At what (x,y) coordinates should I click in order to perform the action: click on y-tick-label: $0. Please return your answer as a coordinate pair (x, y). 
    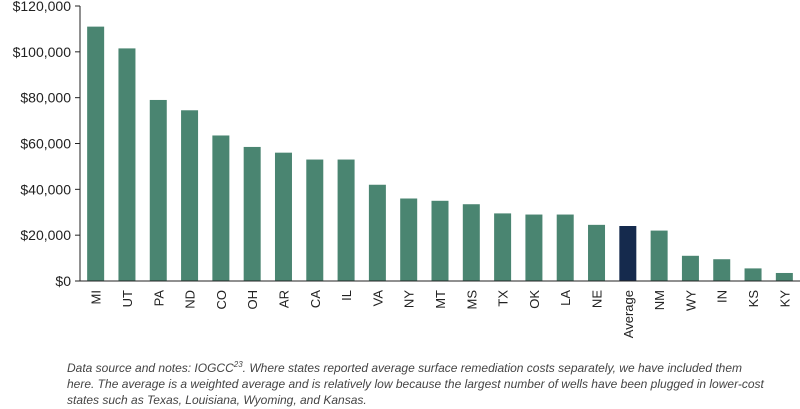
    Looking at the image, I should click on (63, 281).